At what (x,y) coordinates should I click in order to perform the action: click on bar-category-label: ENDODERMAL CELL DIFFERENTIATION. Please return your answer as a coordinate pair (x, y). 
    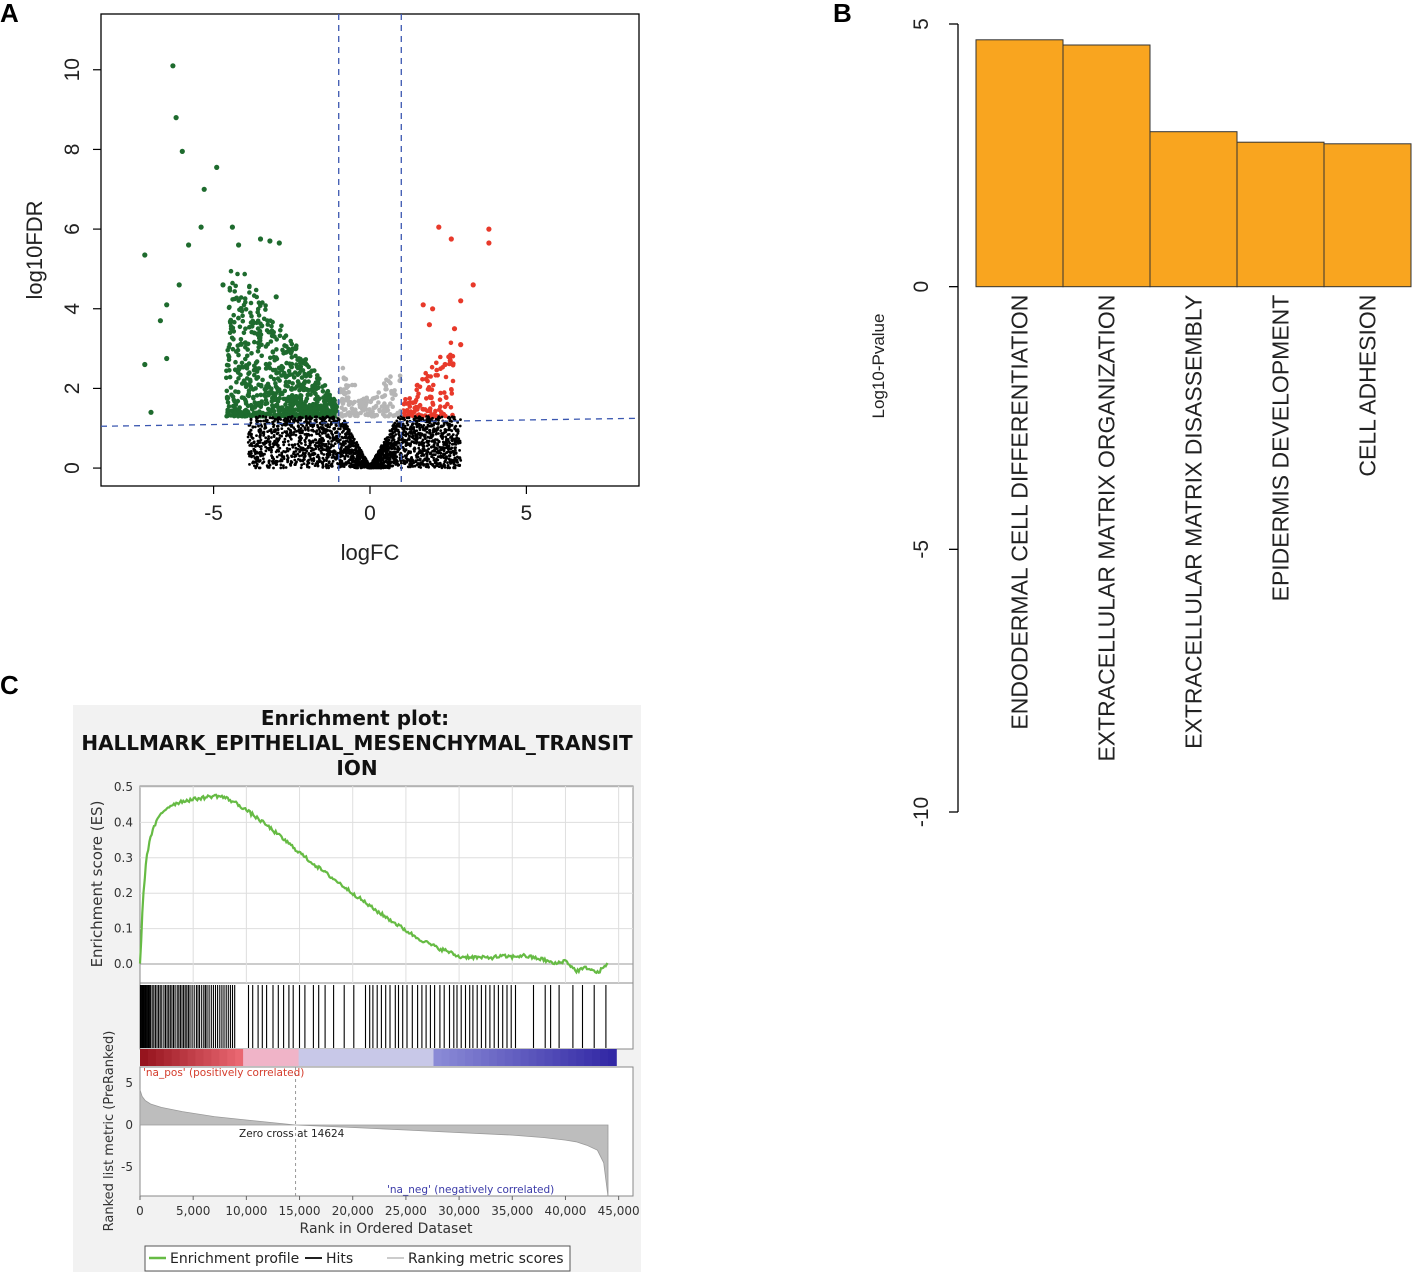
    Looking at the image, I should click on (1020, 512).